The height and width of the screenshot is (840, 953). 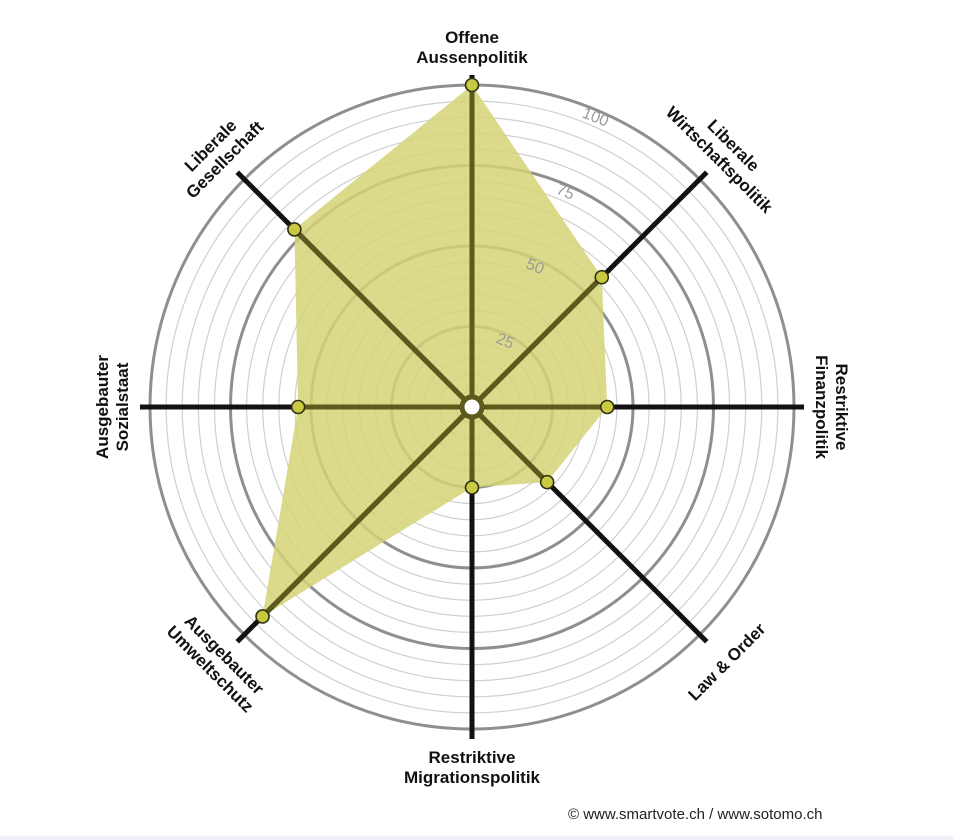 What do you see at coordinates (565, 192) in the screenshot?
I see `ring-tick-label: 75` at bounding box center [565, 192].